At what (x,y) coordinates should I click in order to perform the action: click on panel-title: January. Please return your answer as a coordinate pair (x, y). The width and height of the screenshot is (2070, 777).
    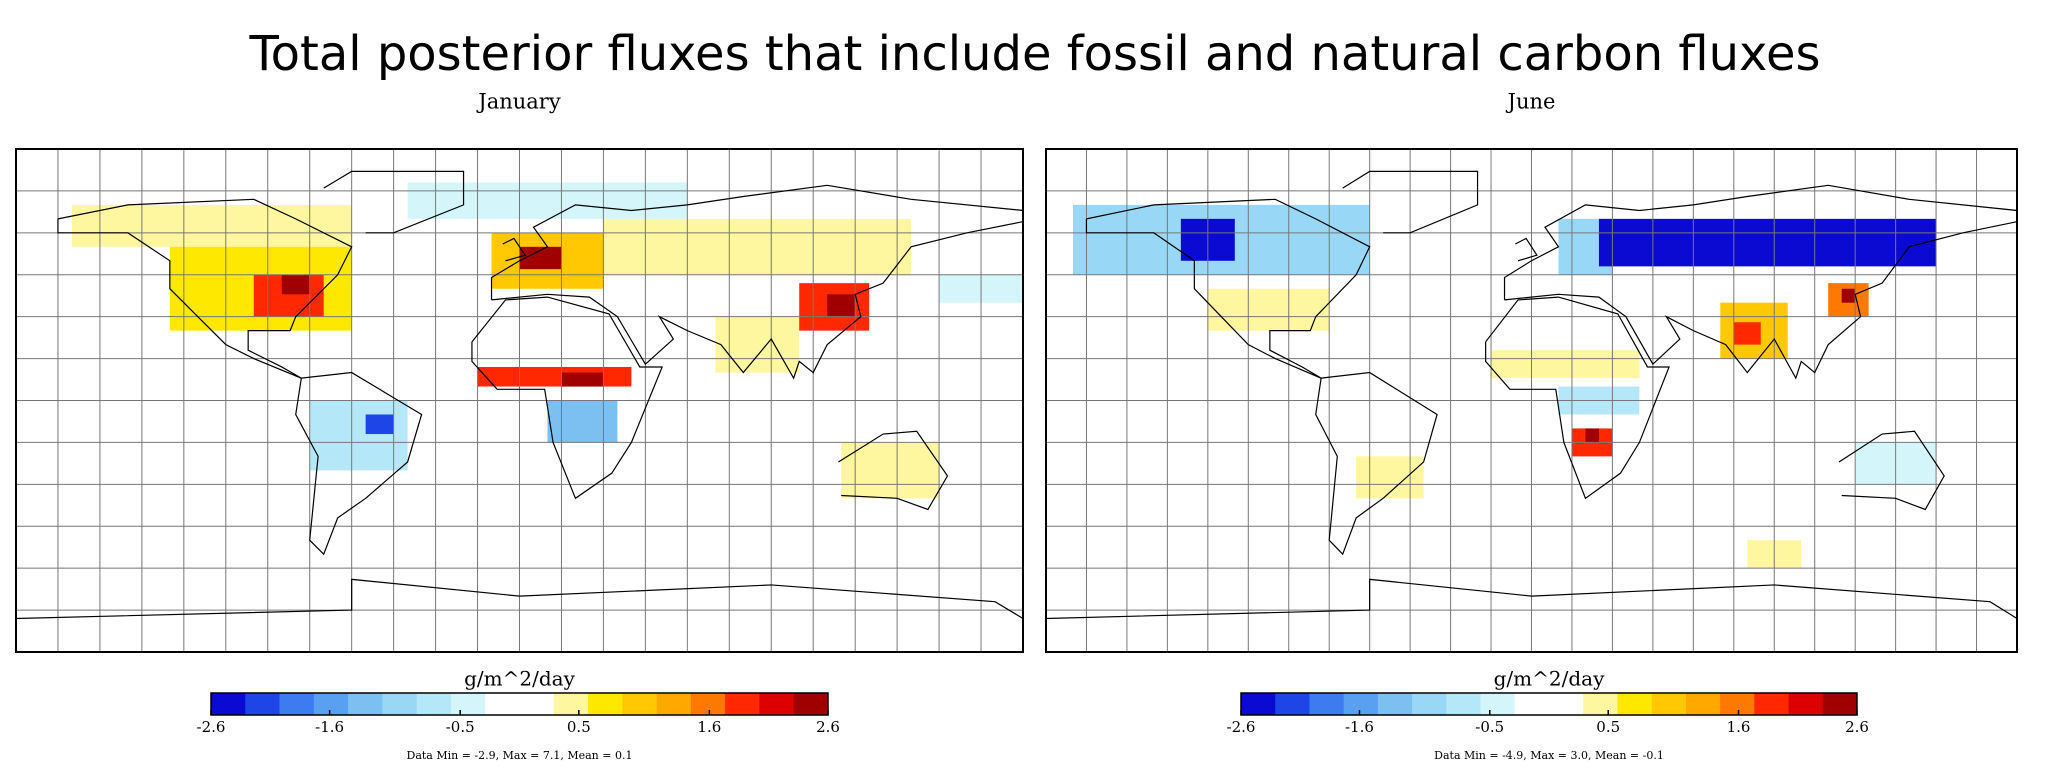
    Looking at the image, I should click on (518, 102).